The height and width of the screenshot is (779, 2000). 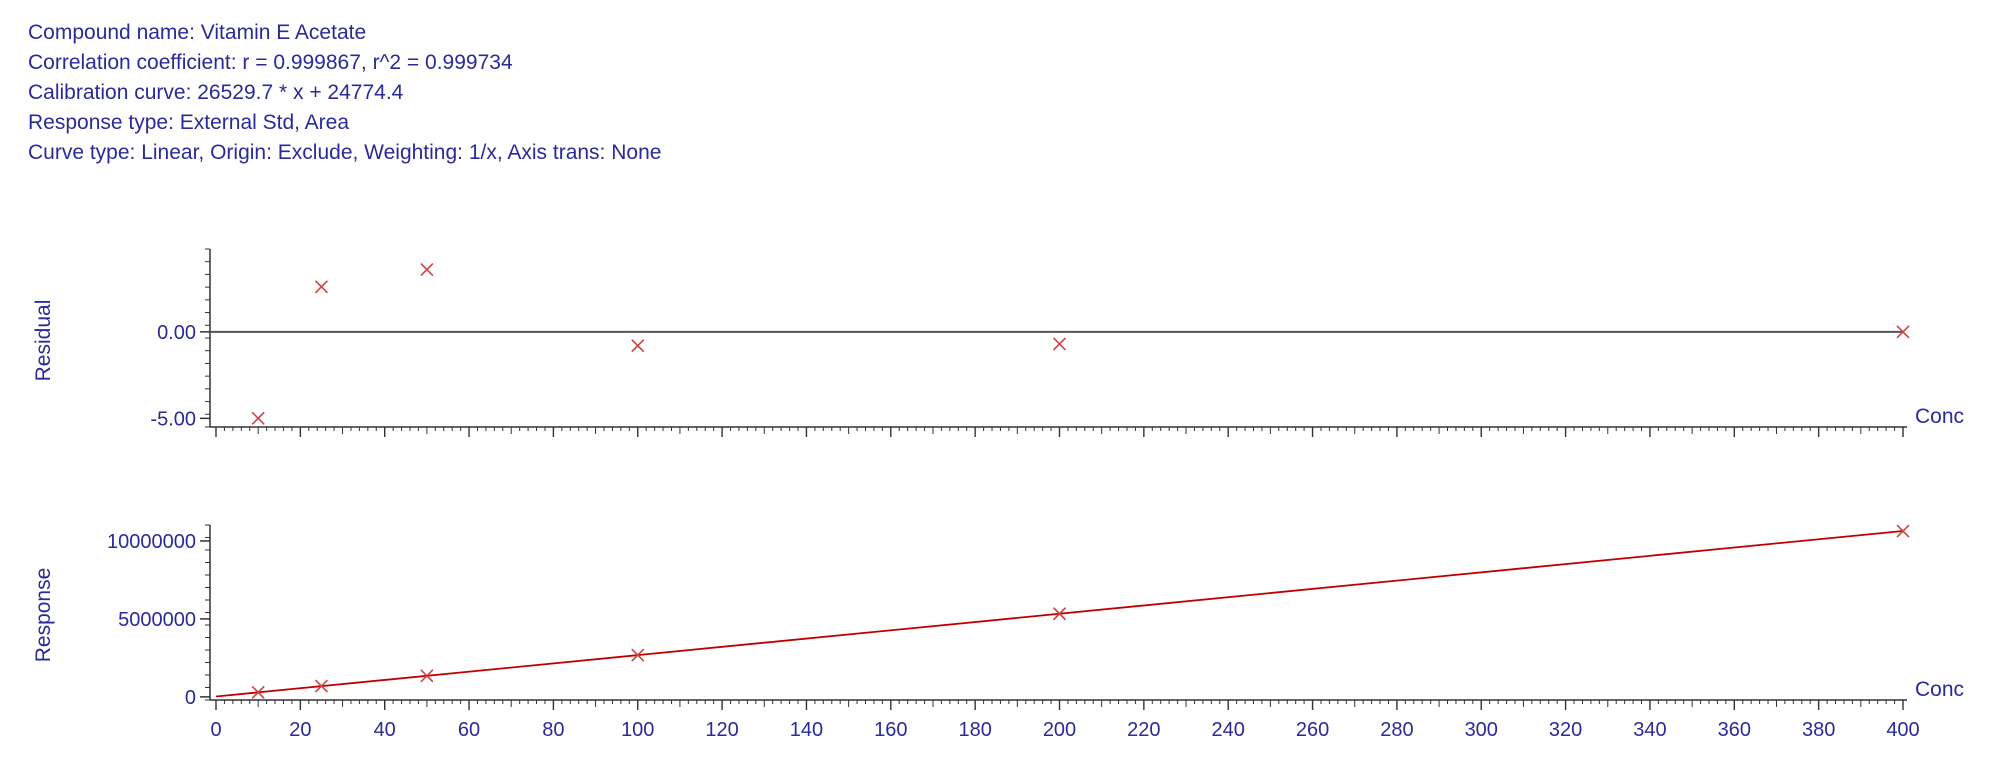 I want to click on x-tick-label: 100, so click(x=637, y=730).